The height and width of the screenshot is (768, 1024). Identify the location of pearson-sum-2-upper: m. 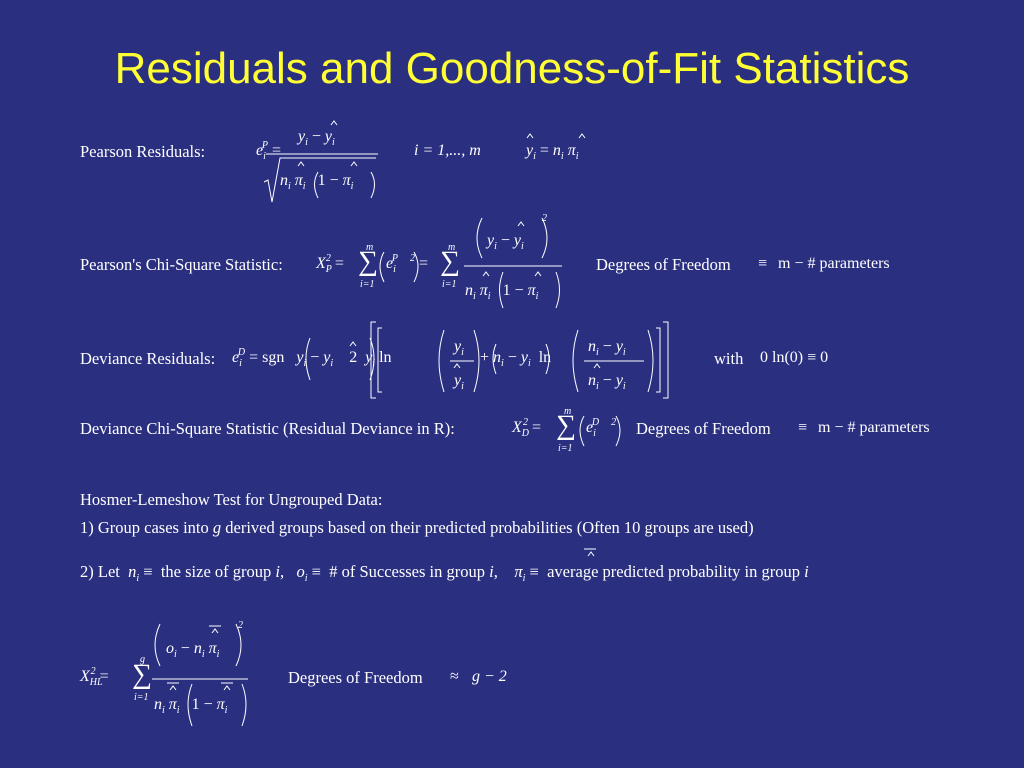
(452, 247).